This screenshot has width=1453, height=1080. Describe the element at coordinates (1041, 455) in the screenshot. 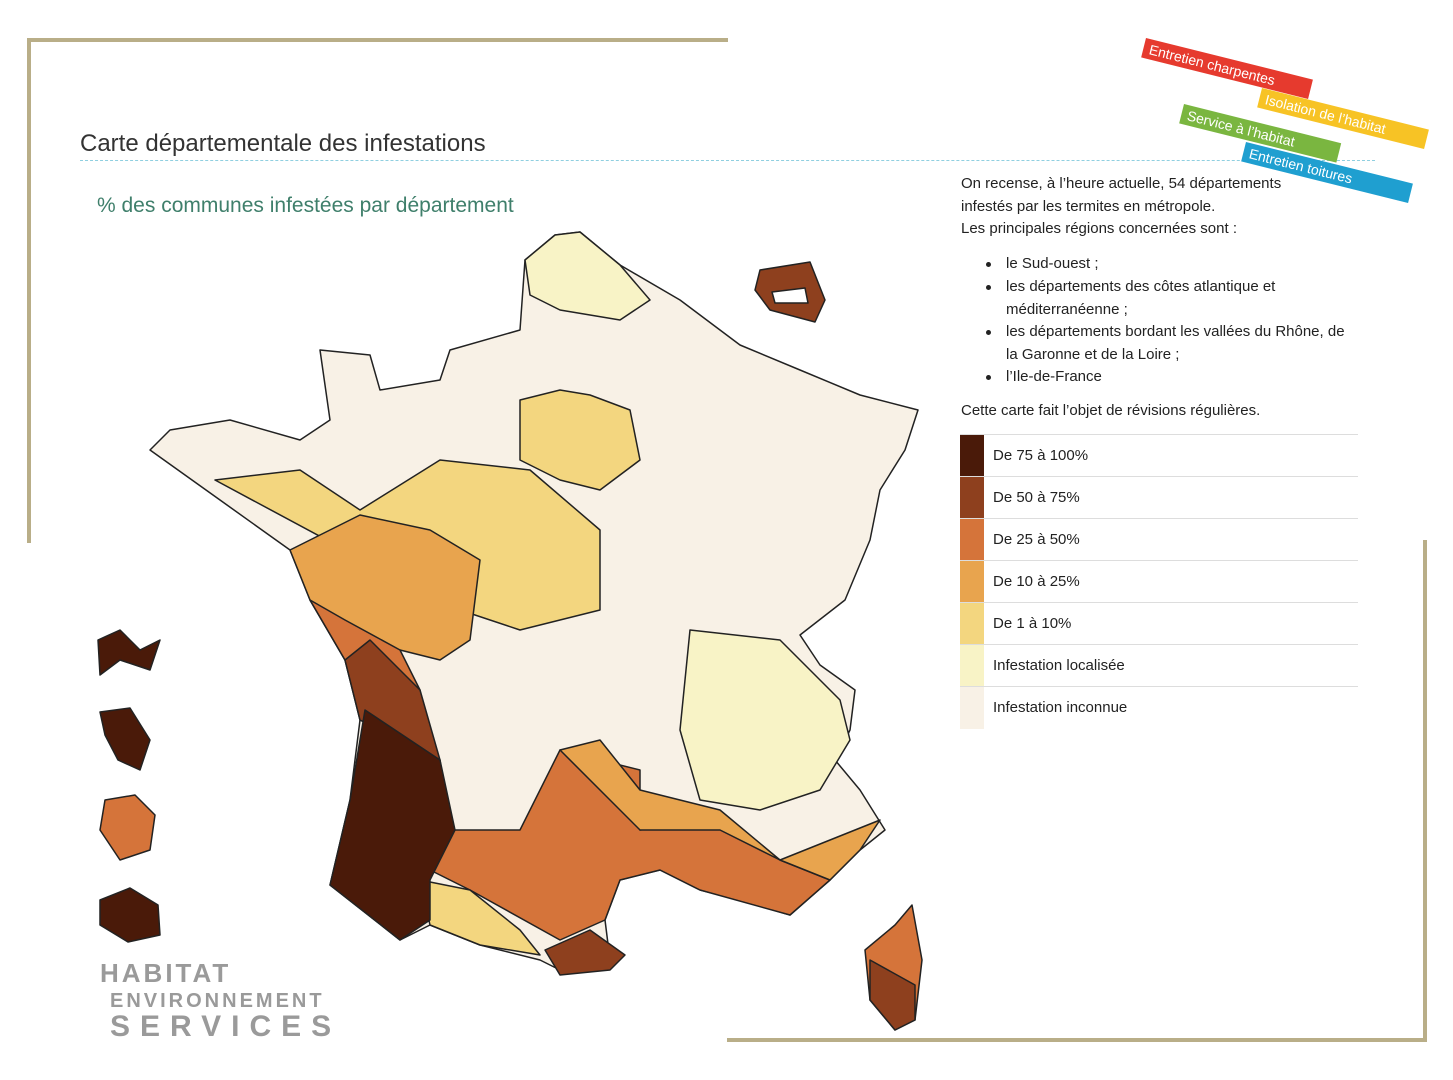

I see `legend-label: De 75 à 100%` at that location.